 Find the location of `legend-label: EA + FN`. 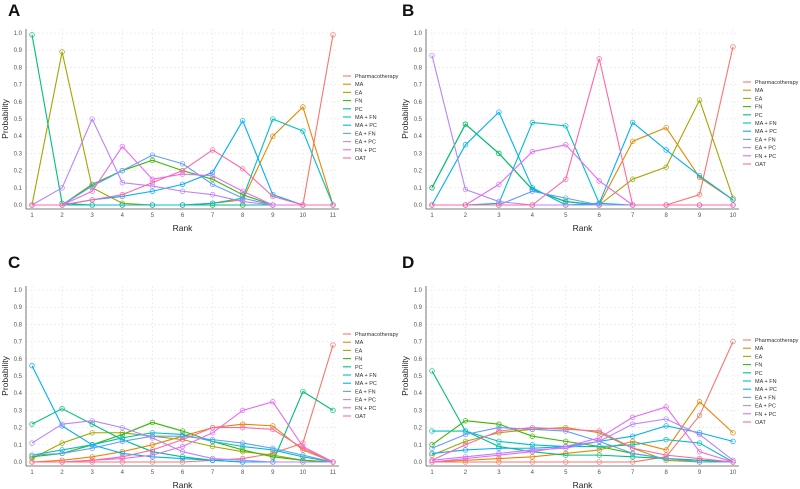

legend-label: EA + FN is located at coordinates (365, 392).